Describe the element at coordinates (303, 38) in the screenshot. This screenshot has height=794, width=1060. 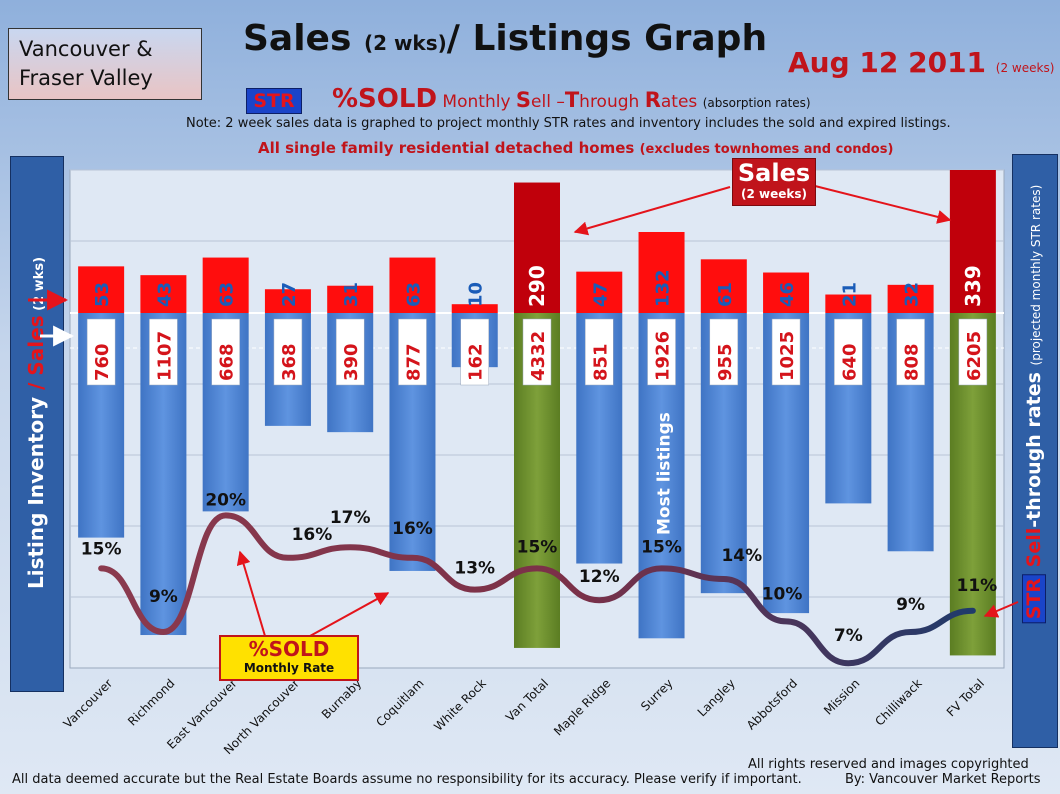
I see `title-main: Sales` at that location.